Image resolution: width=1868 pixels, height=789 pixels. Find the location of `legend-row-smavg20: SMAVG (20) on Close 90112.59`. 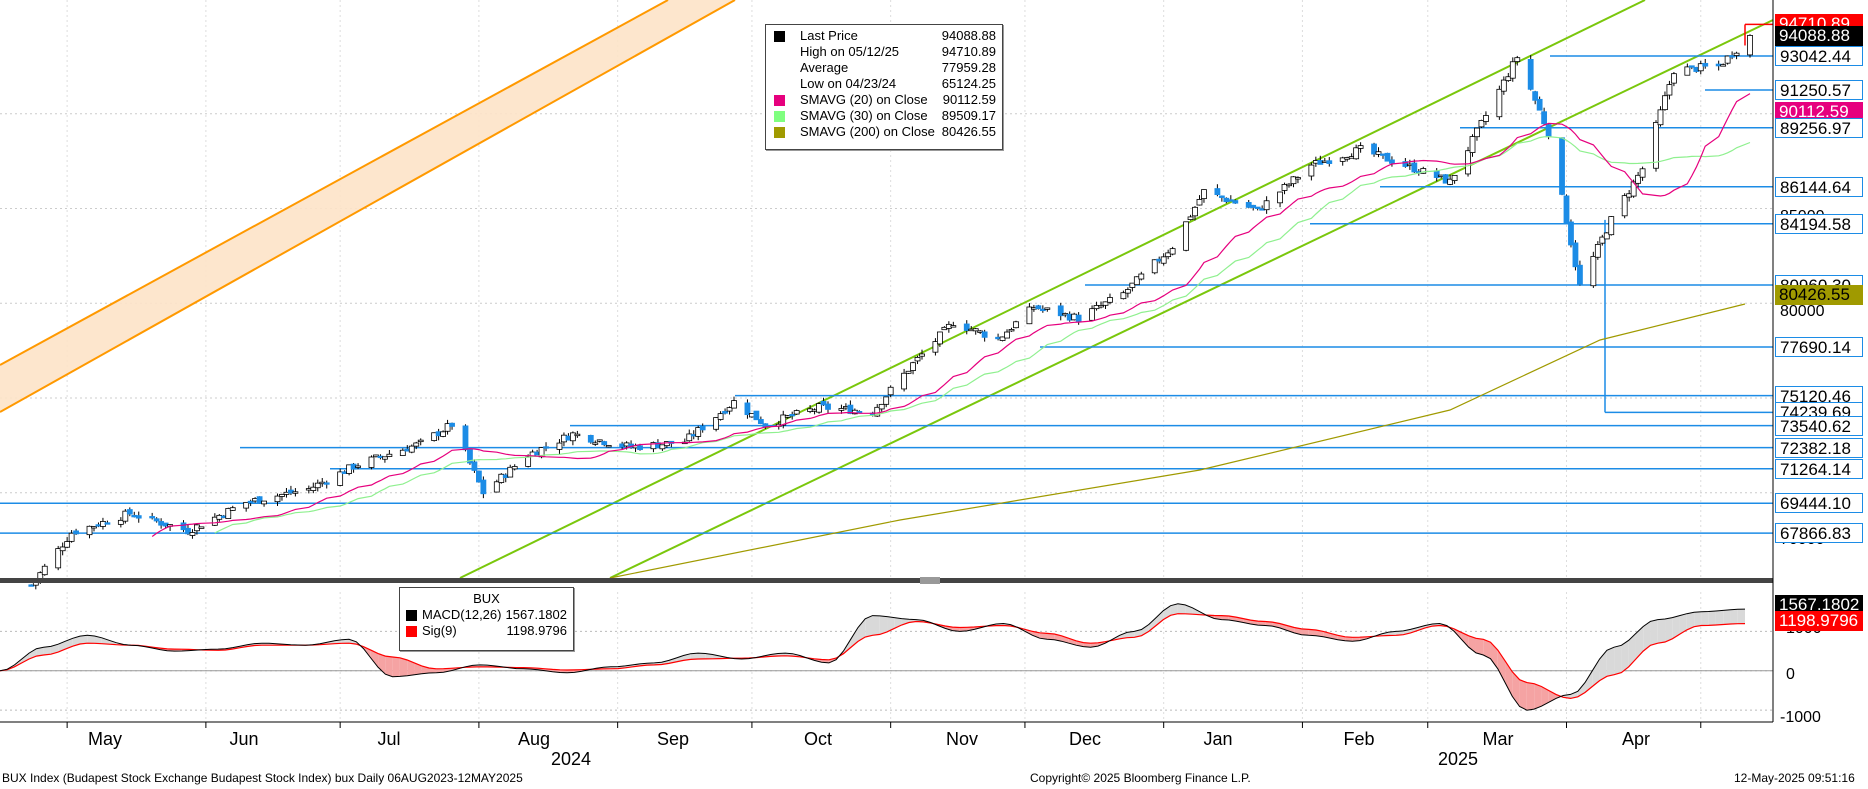

legend-row-smavg20: SMAVG (20) on Close 90112.59 is located at coordinates (886, 100).